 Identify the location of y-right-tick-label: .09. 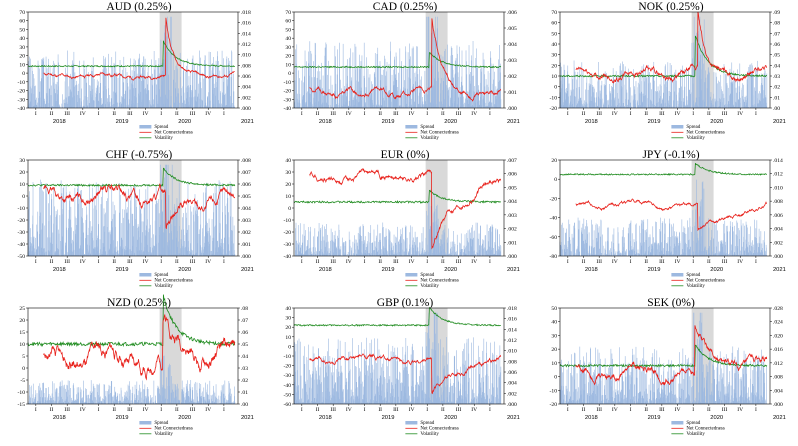
(776, 13).